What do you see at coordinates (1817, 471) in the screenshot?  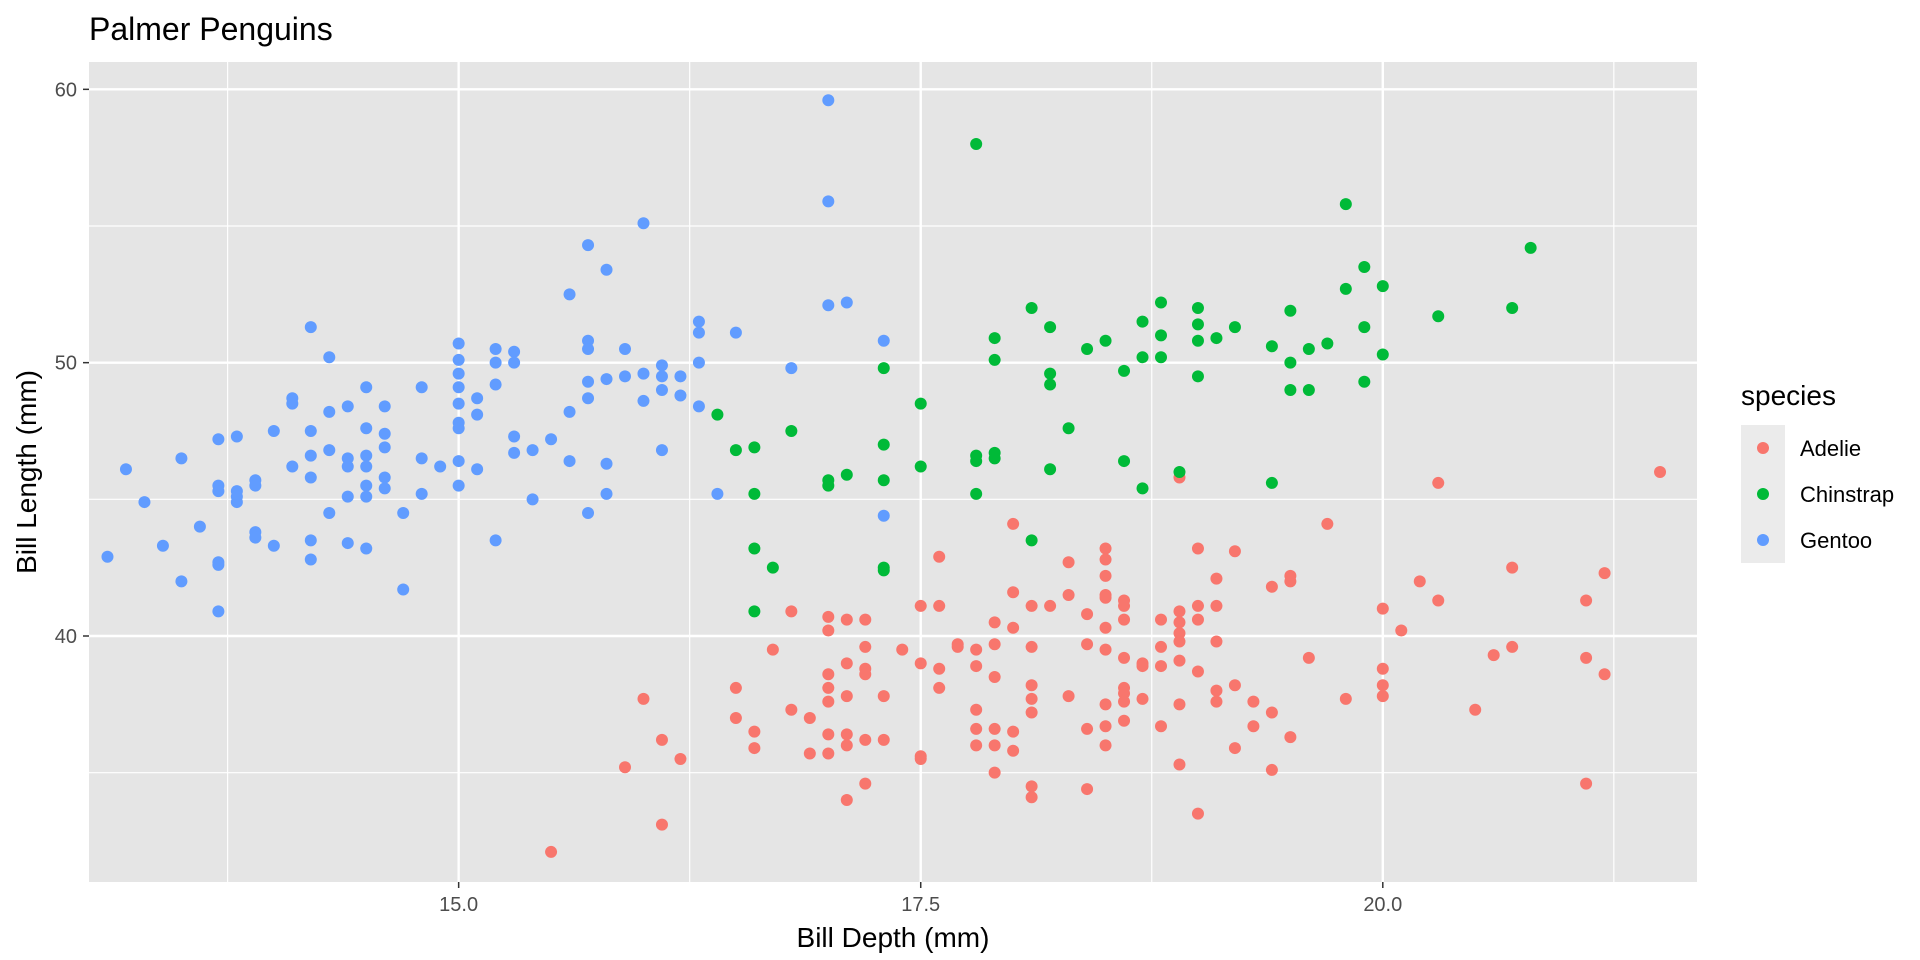 I see `legend: species Adelie Chinstrap Gentoo` at bounding box center [1817, 471].